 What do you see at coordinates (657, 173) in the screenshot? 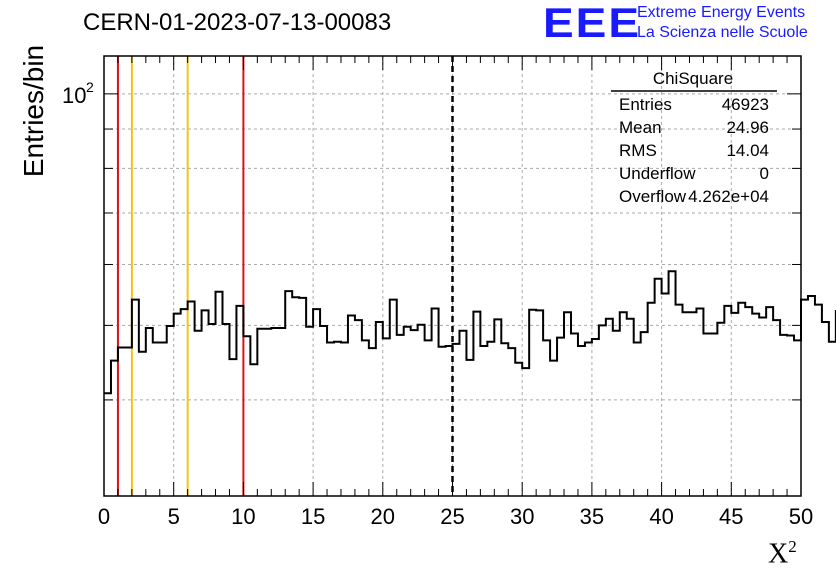
I see `stats-label-underflow: Underflow` at bounding box center [657, 173].